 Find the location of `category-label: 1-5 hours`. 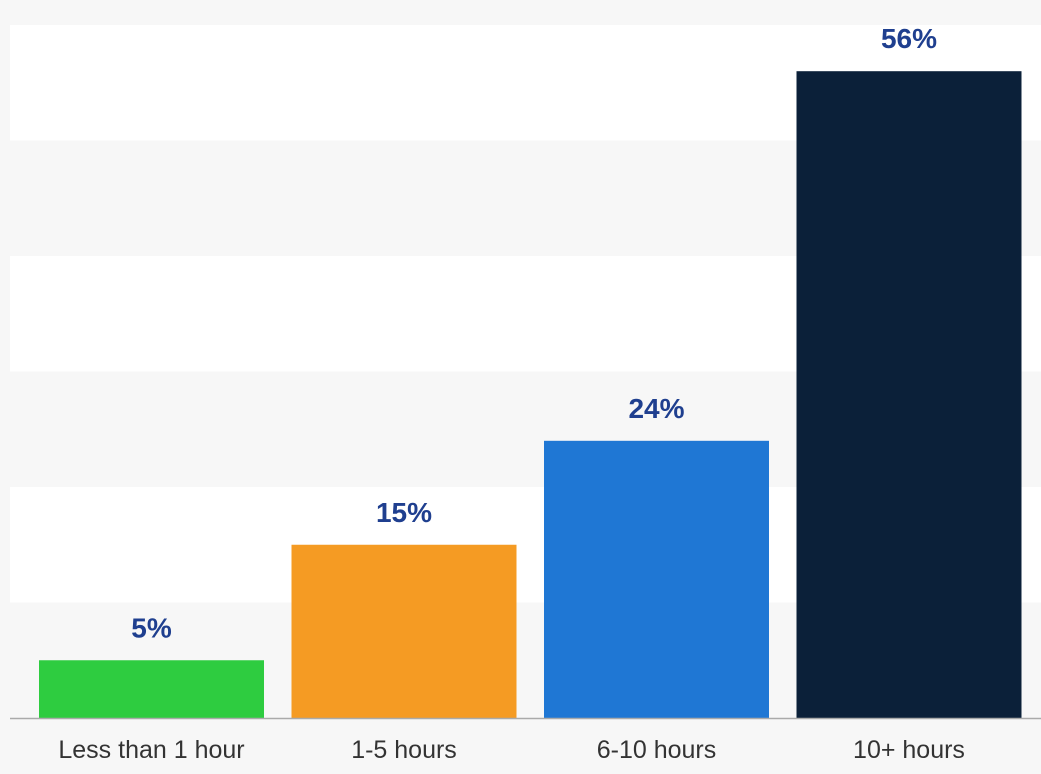

category-label: 1-5 hours is located at coordinates (404, 750).